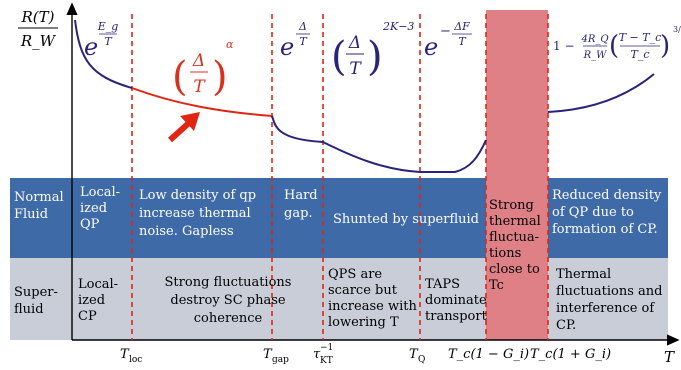 The width and height of the screenshot is (681, 370). I want to click on cell-line: gap., so click(298, 213).